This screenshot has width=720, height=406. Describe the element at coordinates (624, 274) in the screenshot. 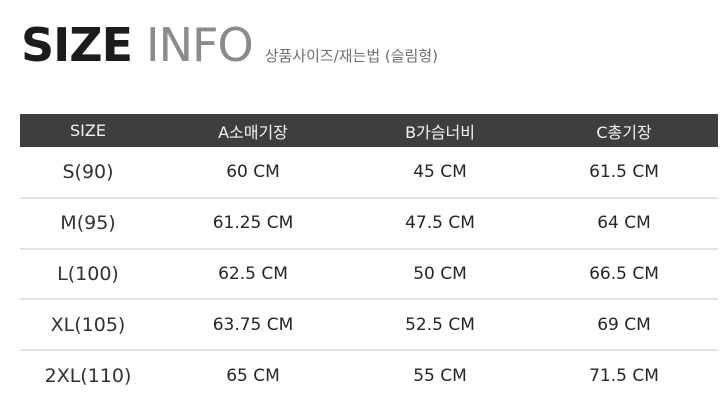

I see `total-length-cell: 66.5 CM` at that location.